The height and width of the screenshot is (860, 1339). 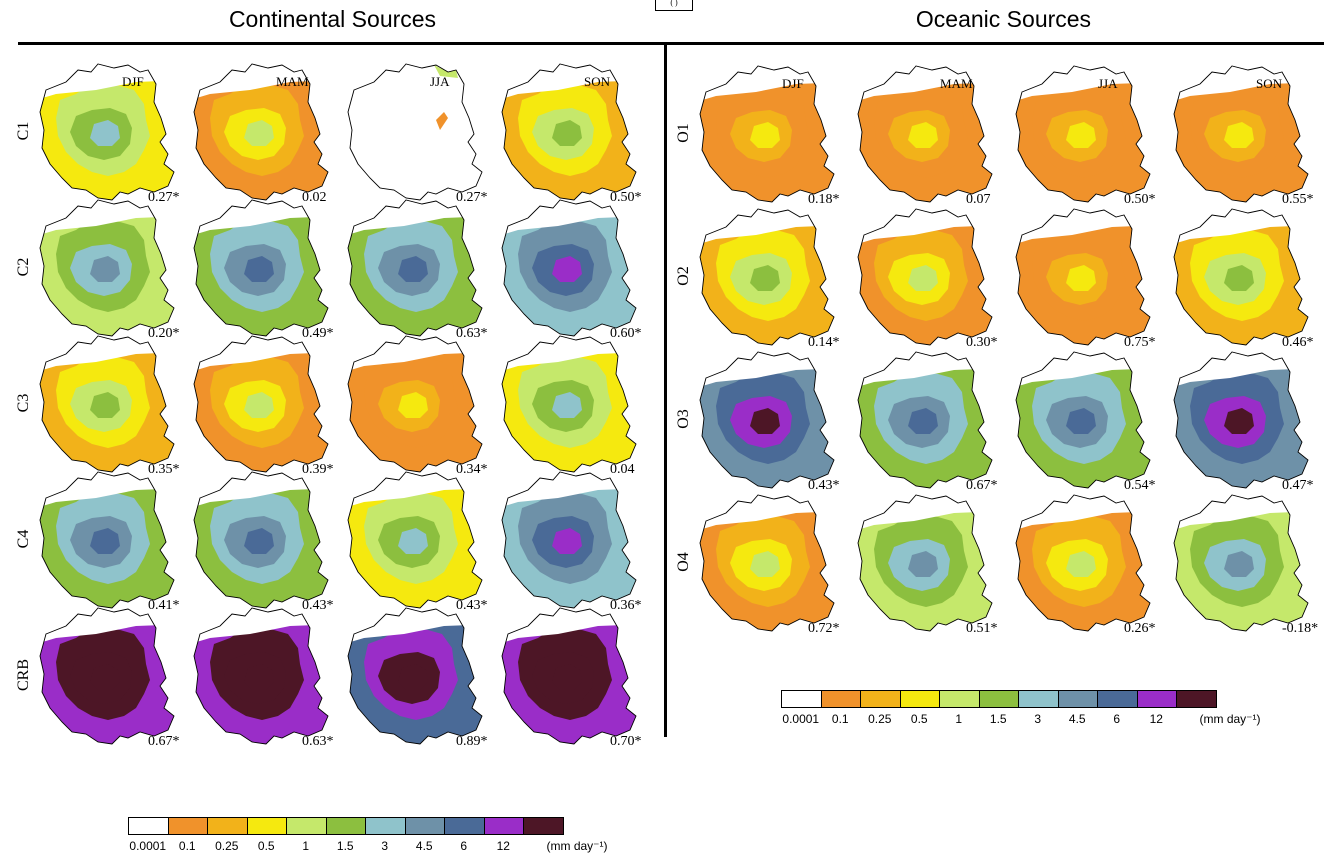 What do you see at coordinates (674, 5) in the screenshot?
I see `top-fragment: ( )` at bounding box center [674, 5].